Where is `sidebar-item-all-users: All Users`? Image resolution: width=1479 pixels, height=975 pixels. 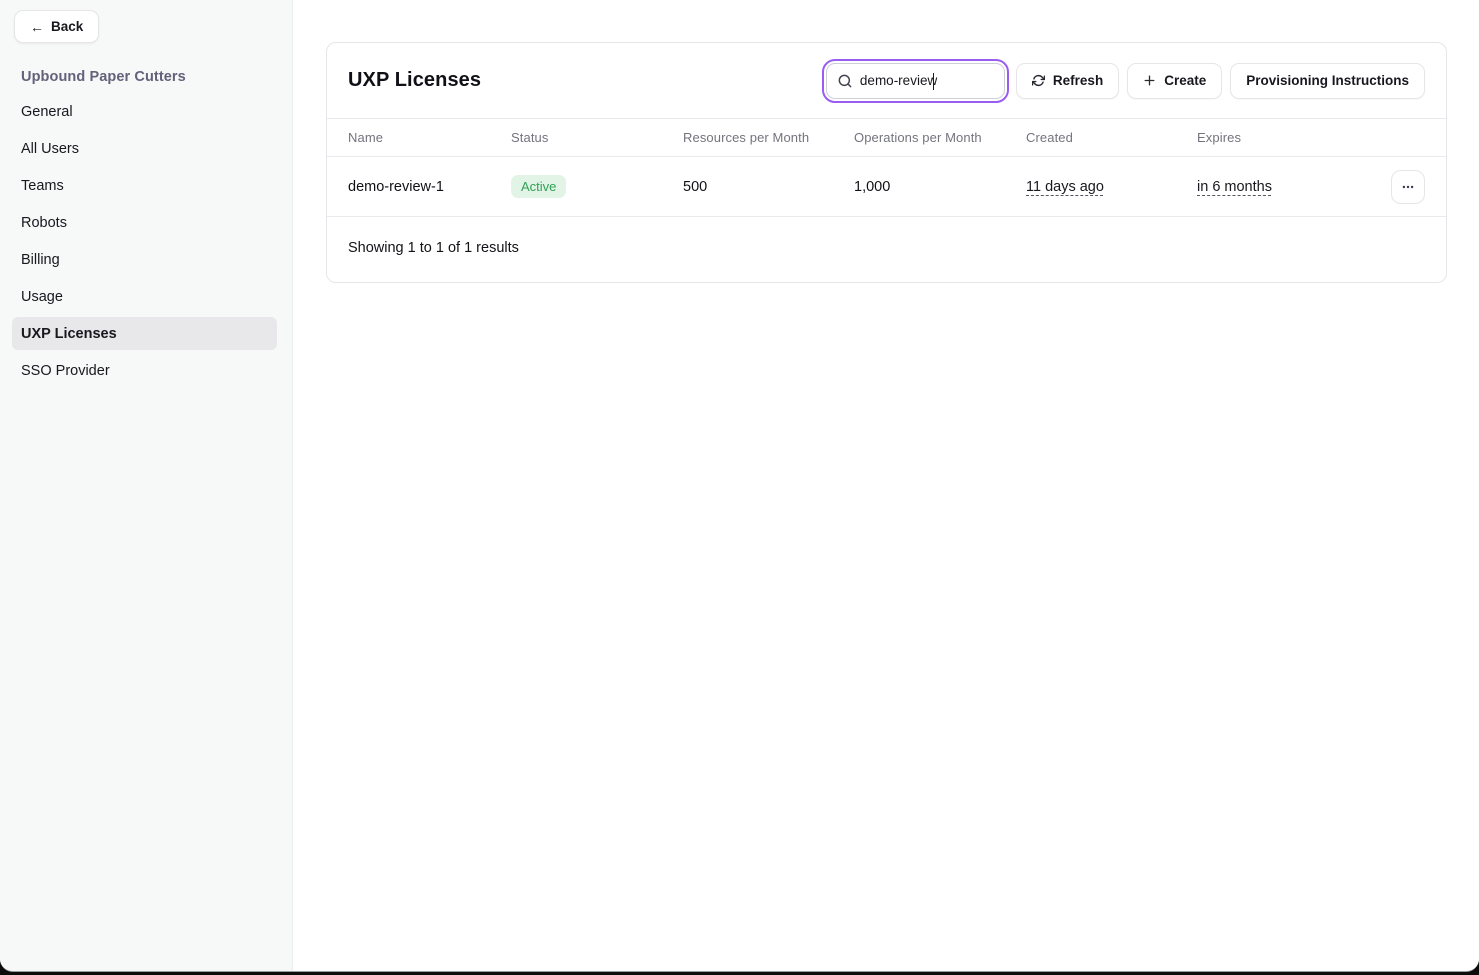
sidebar-item-all-users: All Users is located at coordinates (144, 148).